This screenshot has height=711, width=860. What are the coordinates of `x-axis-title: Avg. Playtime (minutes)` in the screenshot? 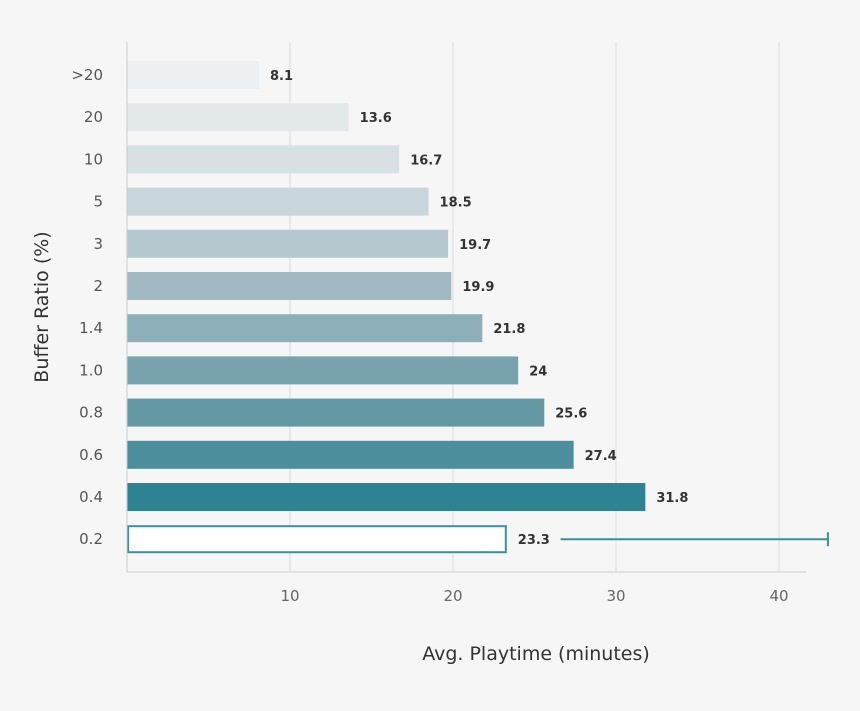 It's located at (536, 654).